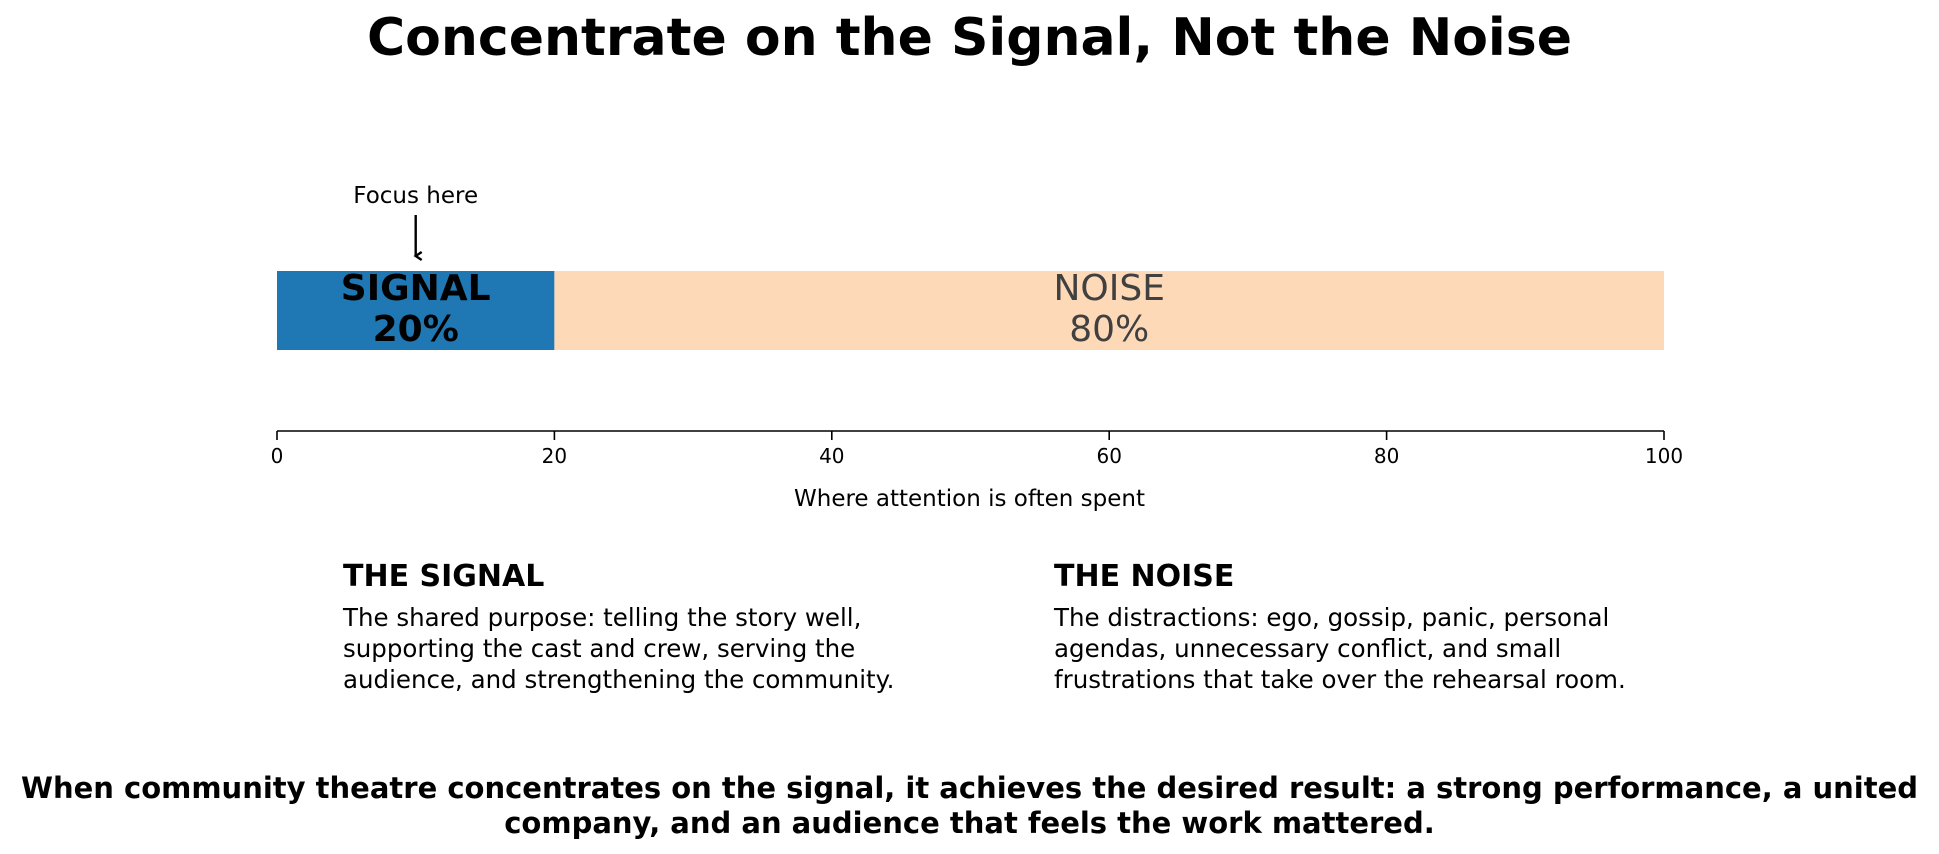 Image resolution: width=1939 pixels, height=854 pixels. What do you see at coordinates (1108, 456) in the screenshot?
I see `x-tick-label: 60` at bounding box center [1108, 456].